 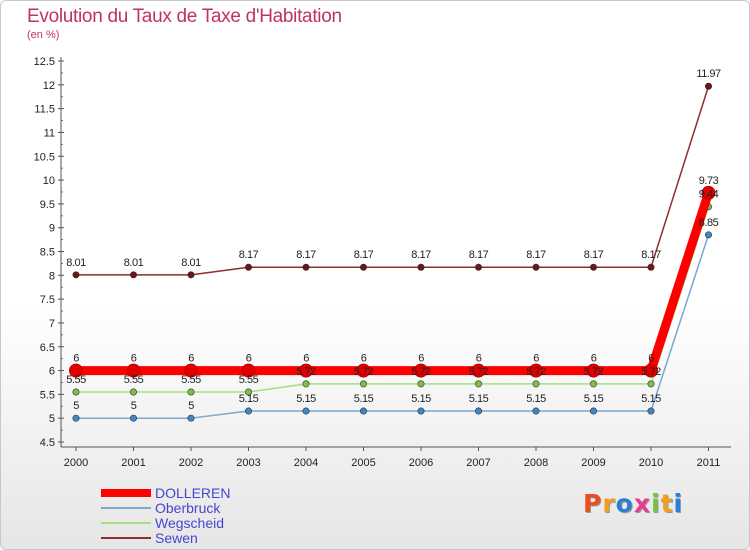 I want to click on chart-unit: (en %), so click(x=43, y=35).